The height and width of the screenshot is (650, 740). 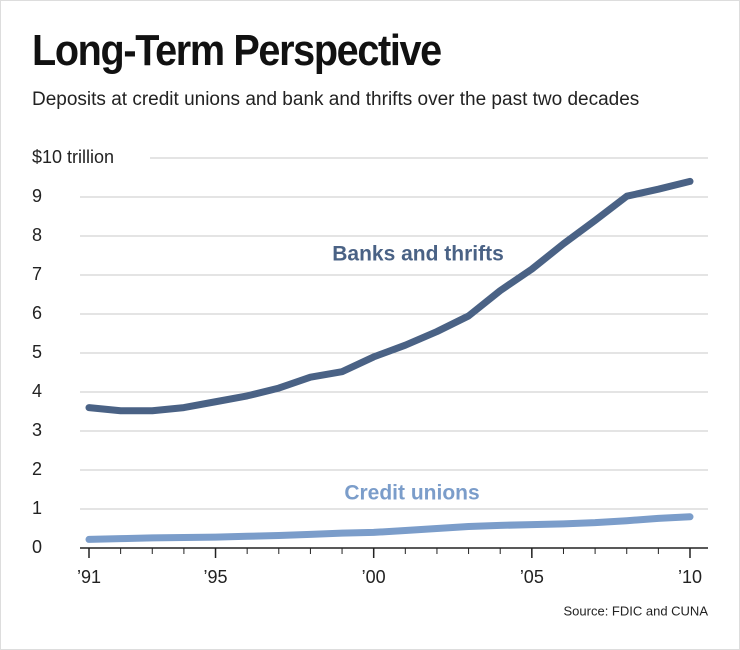 I want to click on y-tick-label: 2, so click(x=37, y=469).